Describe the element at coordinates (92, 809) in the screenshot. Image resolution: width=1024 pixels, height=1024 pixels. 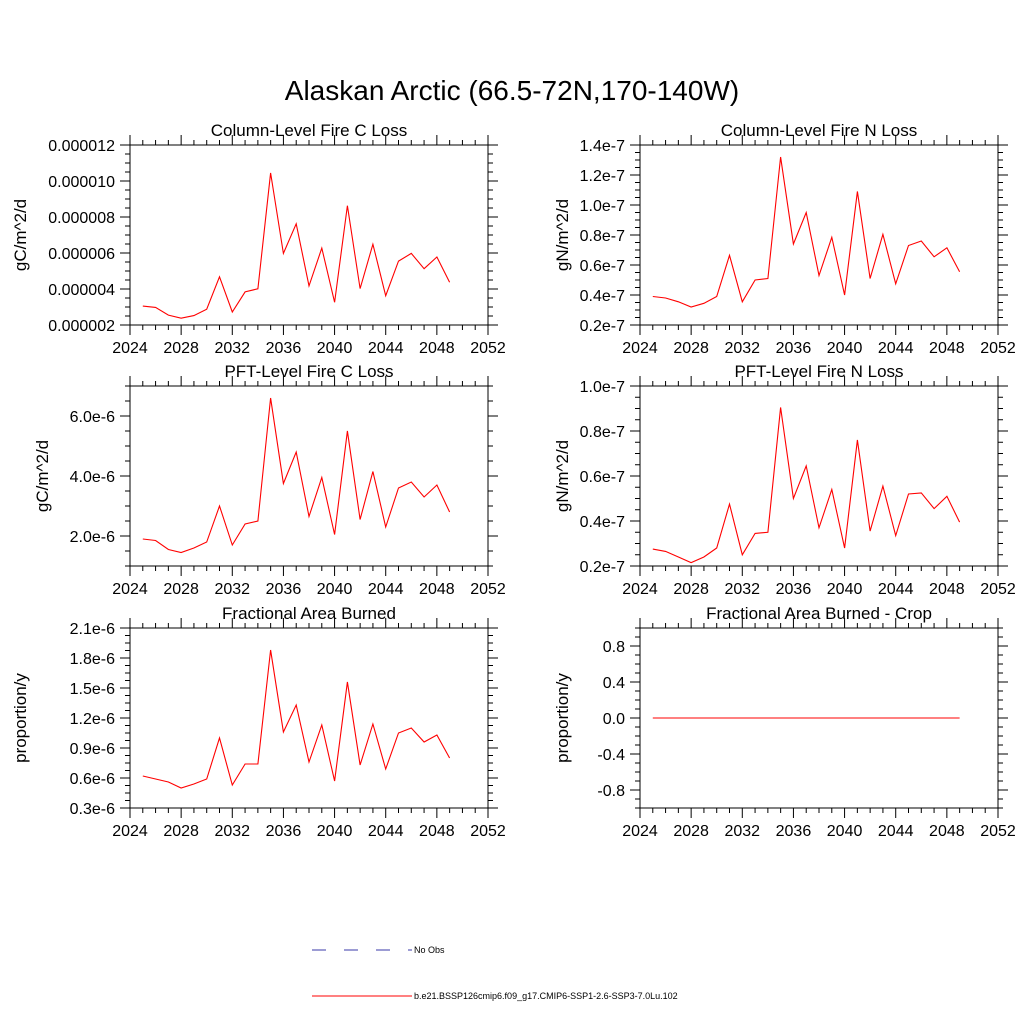
I see `y-tick-label: 0.3e-6` at that location.